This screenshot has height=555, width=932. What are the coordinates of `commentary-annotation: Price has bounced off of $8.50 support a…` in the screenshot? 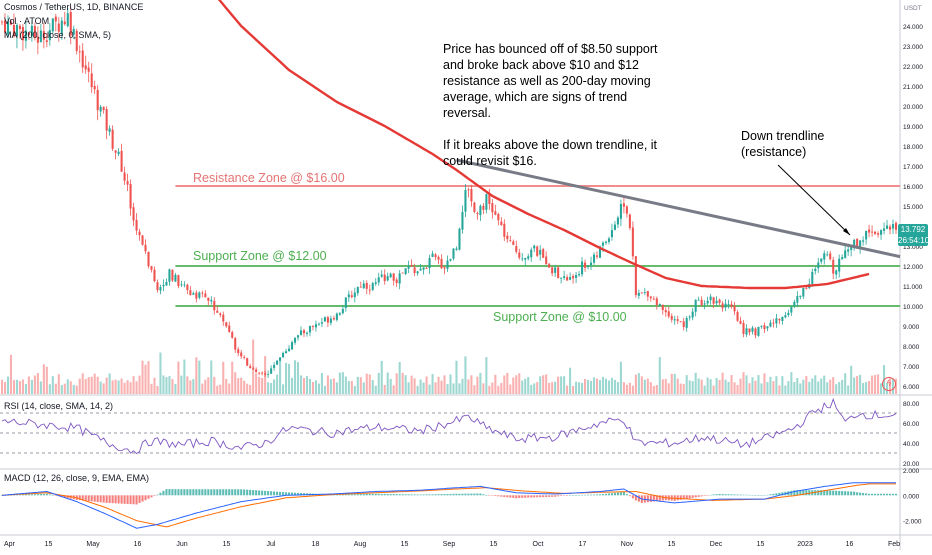 It's located at (552, 113).